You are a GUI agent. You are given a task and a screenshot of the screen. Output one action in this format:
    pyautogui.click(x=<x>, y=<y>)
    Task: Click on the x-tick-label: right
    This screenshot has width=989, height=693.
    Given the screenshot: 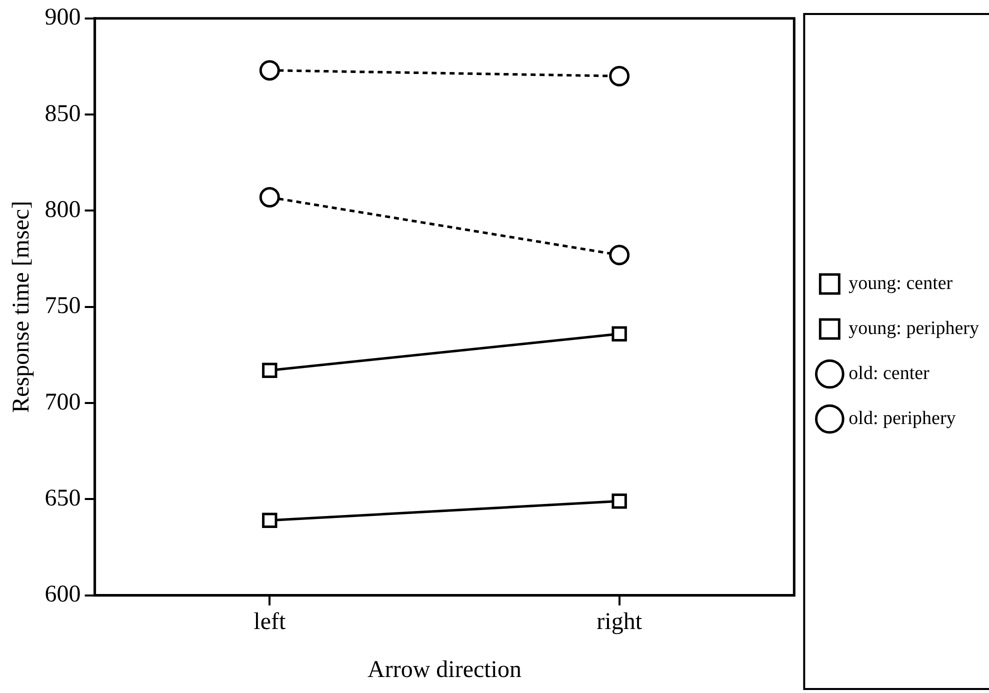 What is the action you would take?
    pyautogui.click(x=619, y=622)
    